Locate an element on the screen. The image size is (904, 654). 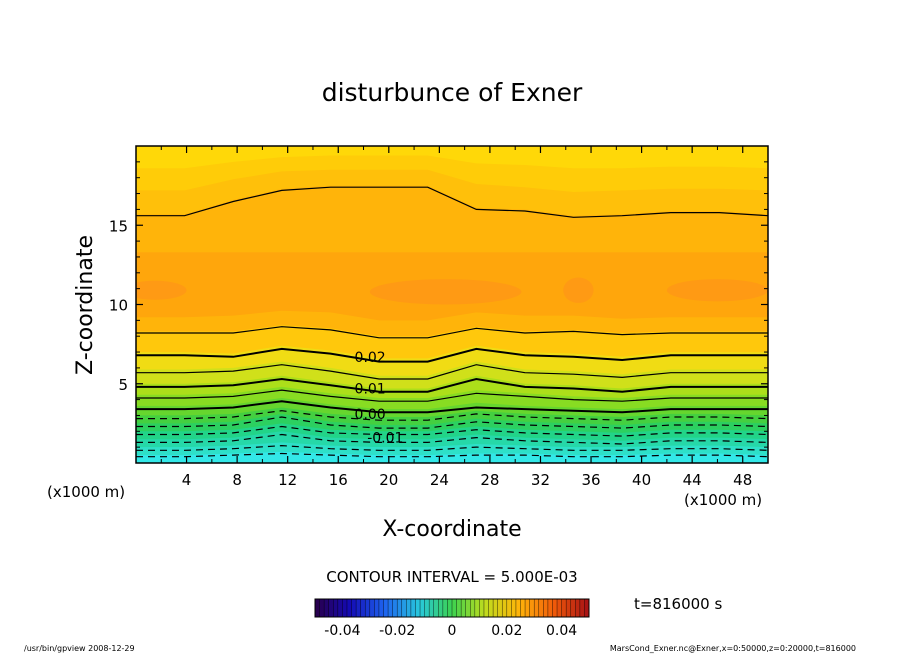
contour-label: 0.00 is located at coordinates (370, 415).